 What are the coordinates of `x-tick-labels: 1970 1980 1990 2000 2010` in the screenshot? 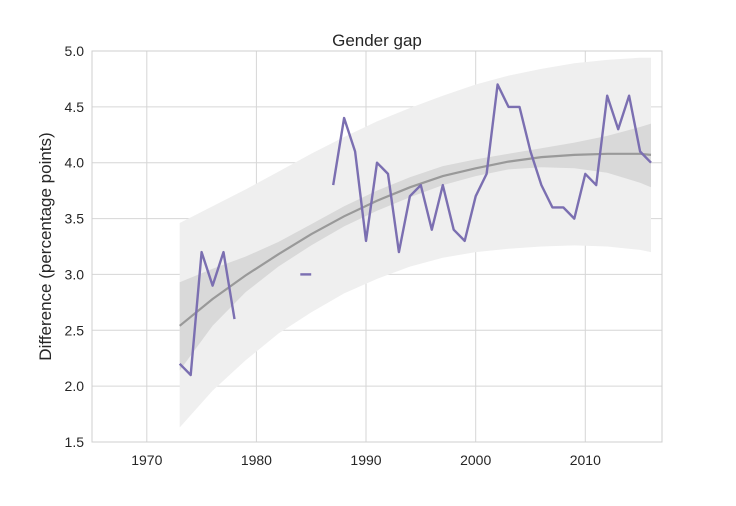 It's located at (366, 460).